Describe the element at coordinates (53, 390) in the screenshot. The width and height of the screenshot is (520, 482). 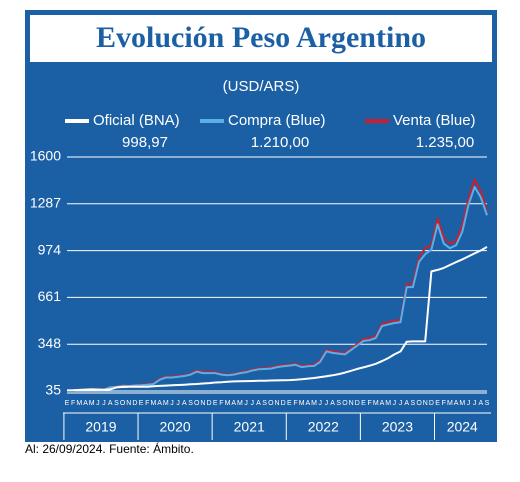
I see `y-tick-label: 35` at that location.